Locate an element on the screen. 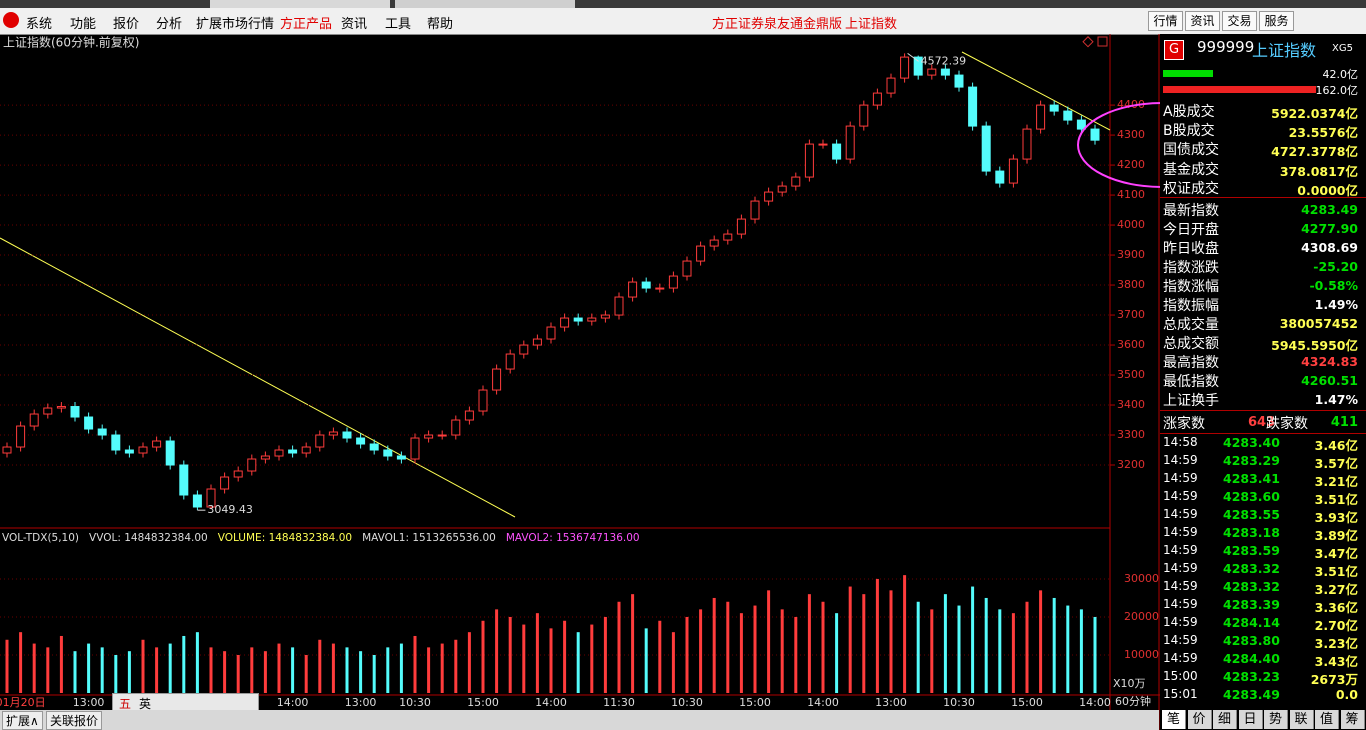  panel-tab: 笔 is located at coordinates (1174, 719).